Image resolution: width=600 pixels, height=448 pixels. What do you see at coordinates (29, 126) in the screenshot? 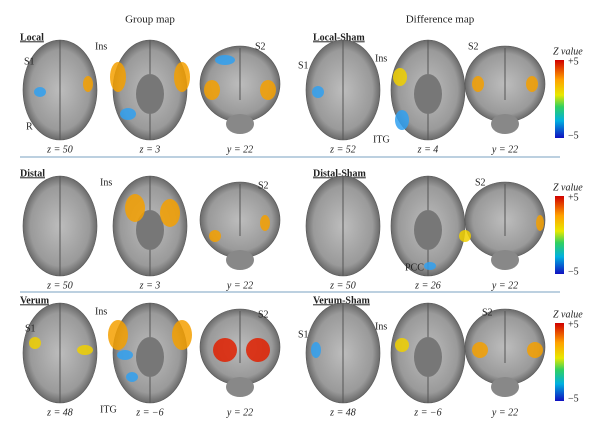
I see `region-label: R` at bounding box center [29, 126].